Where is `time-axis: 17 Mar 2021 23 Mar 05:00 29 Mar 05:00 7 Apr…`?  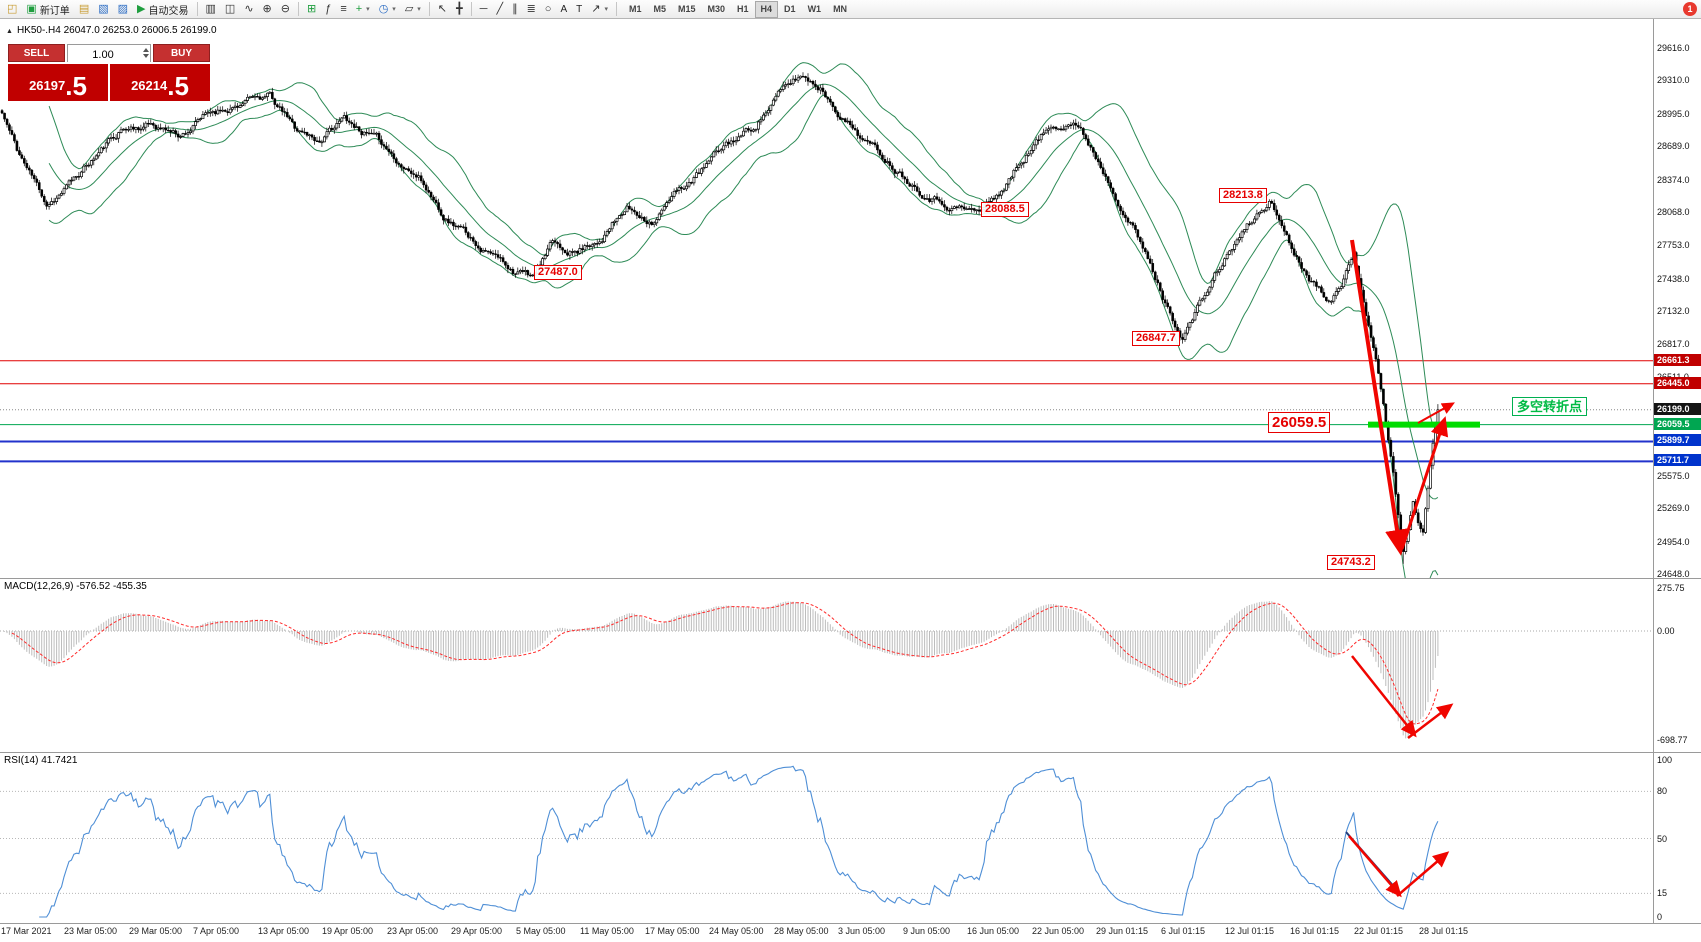 time-axis: 17 Mar 2021 23 Mar 05:00 29 Mar 05:00 7 Apr… is located at coordinates (826, 932).